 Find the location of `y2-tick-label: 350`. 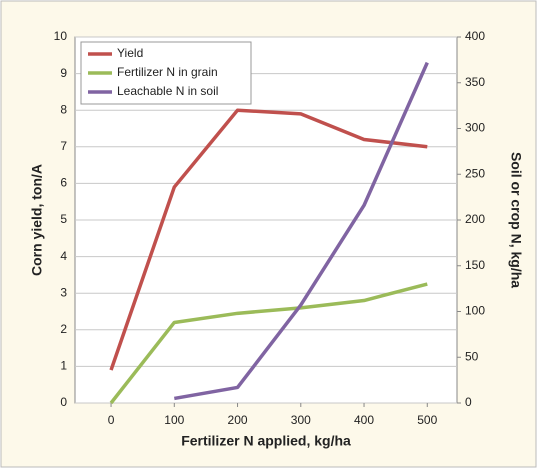

y2-tick-label: 350 is located at coordinates (475, 82).